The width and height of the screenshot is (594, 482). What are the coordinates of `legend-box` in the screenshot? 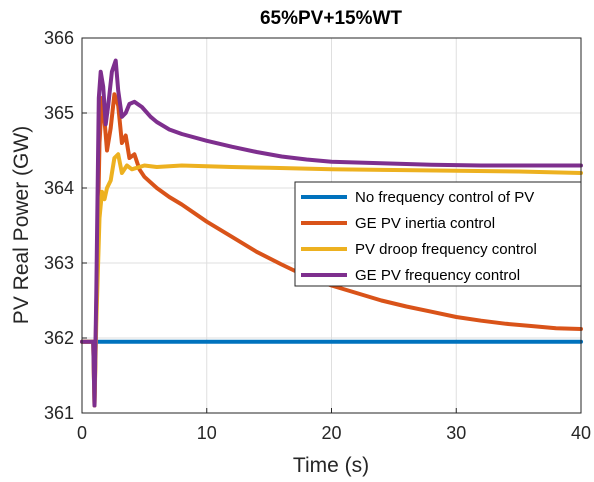 It's located at (438, 234).